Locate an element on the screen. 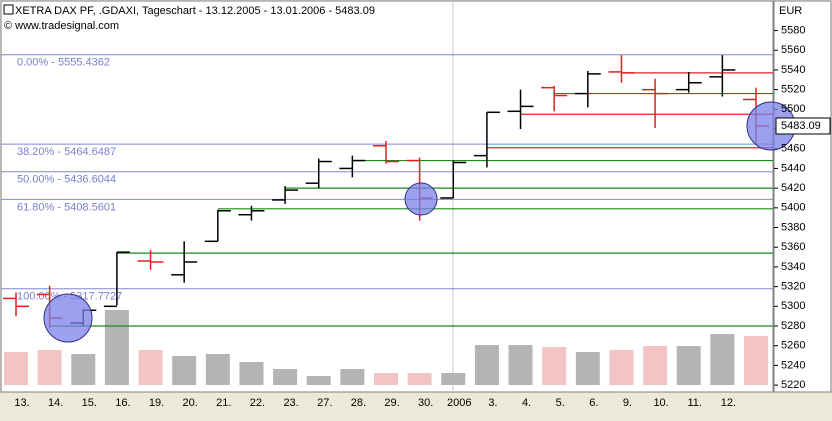 The width and height of the screenshot is (832, 421). y-tick-label: 5360 is located at coordinates (793, 247).